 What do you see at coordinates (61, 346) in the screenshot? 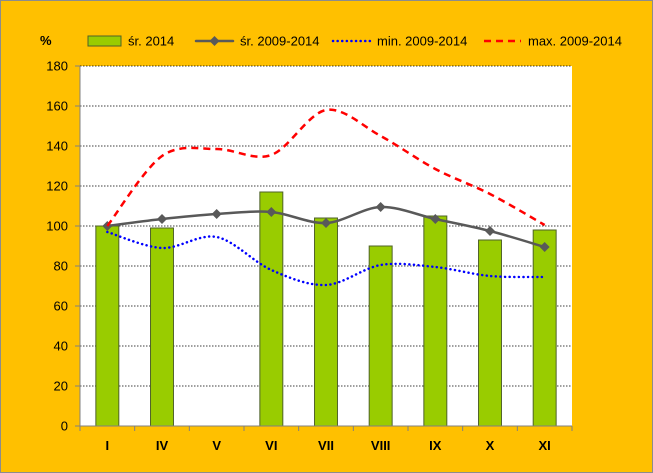
I see `y-tick-label: 40` at bounding box center [61, 346].